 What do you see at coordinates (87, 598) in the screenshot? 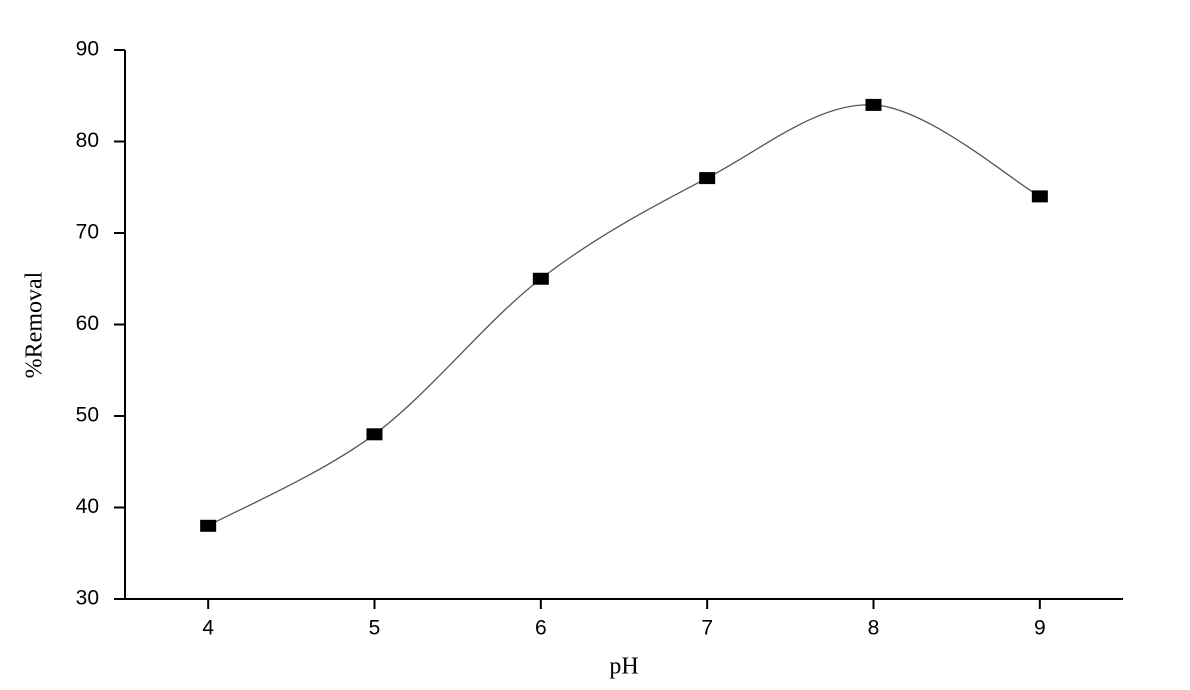
I see `y-tick-label: 30` at bounding box center [87, 598].